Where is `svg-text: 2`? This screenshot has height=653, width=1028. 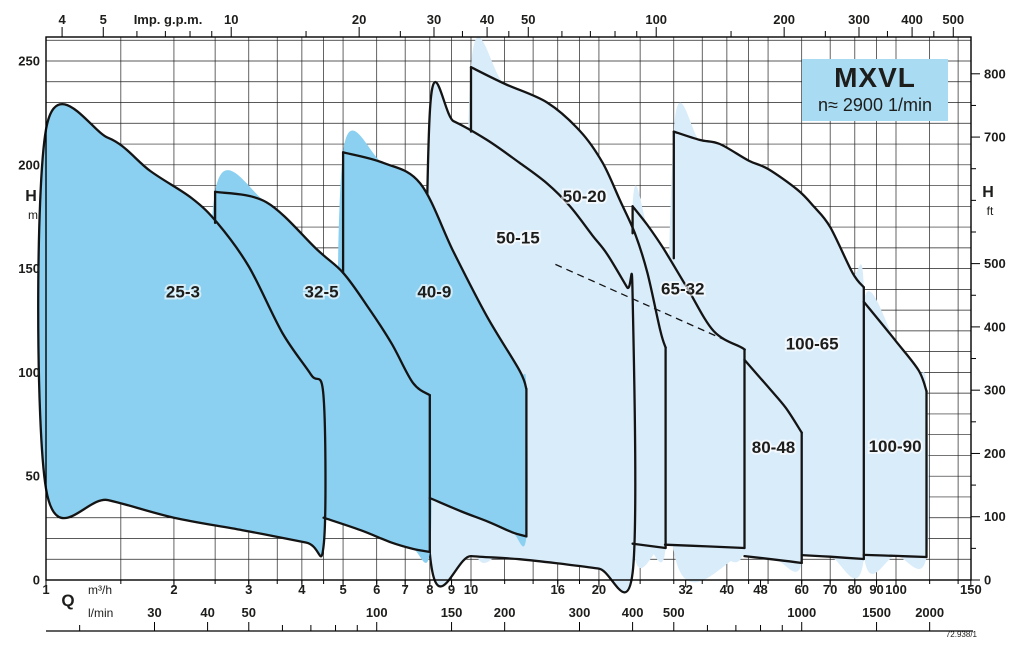 svg-text: 2 is located at coordinates (173, 589).